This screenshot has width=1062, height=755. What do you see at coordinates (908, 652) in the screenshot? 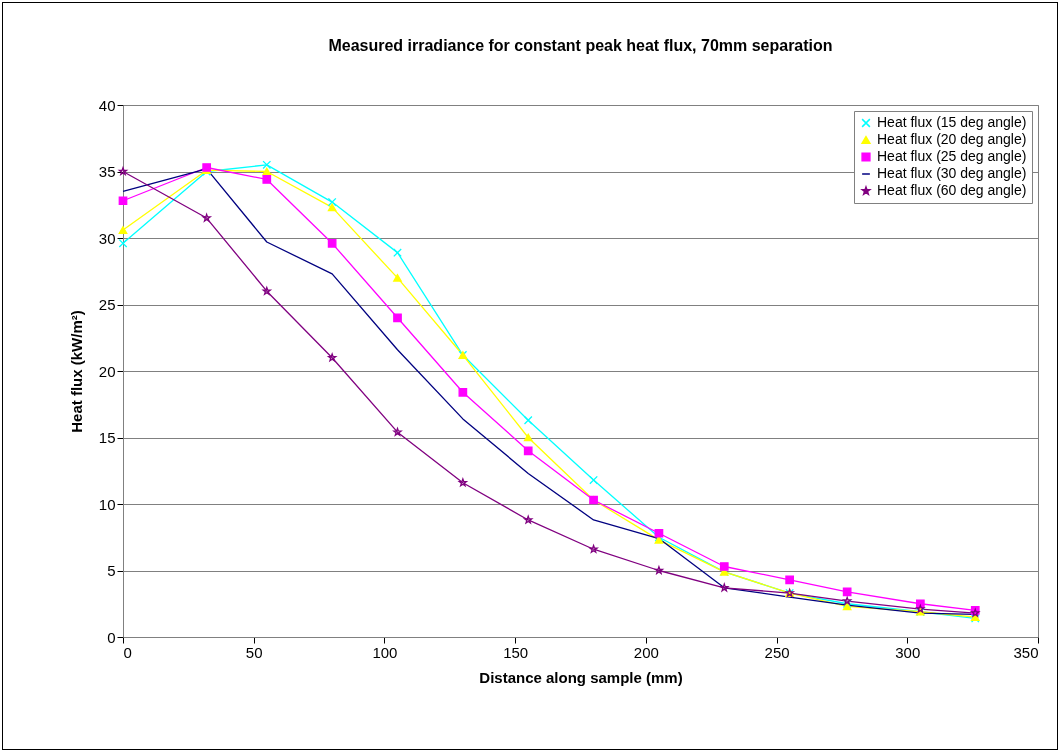
I see `x-tick-label: 300` at bounding box center [908, 652].